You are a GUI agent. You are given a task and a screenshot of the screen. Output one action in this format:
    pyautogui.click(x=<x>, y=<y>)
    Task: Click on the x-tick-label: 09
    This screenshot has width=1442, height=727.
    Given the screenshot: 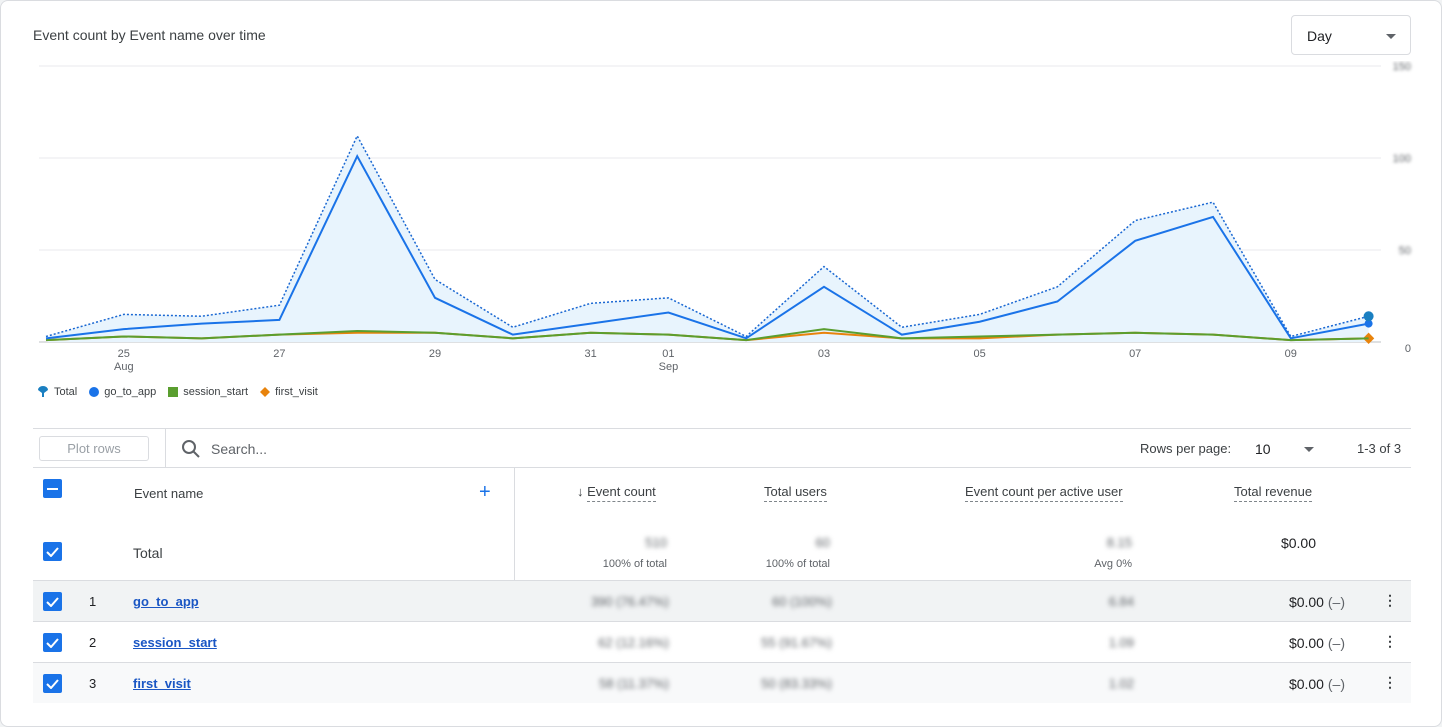 What is the action you would take?
    pyautogui.click(x=1291, y=354)
    